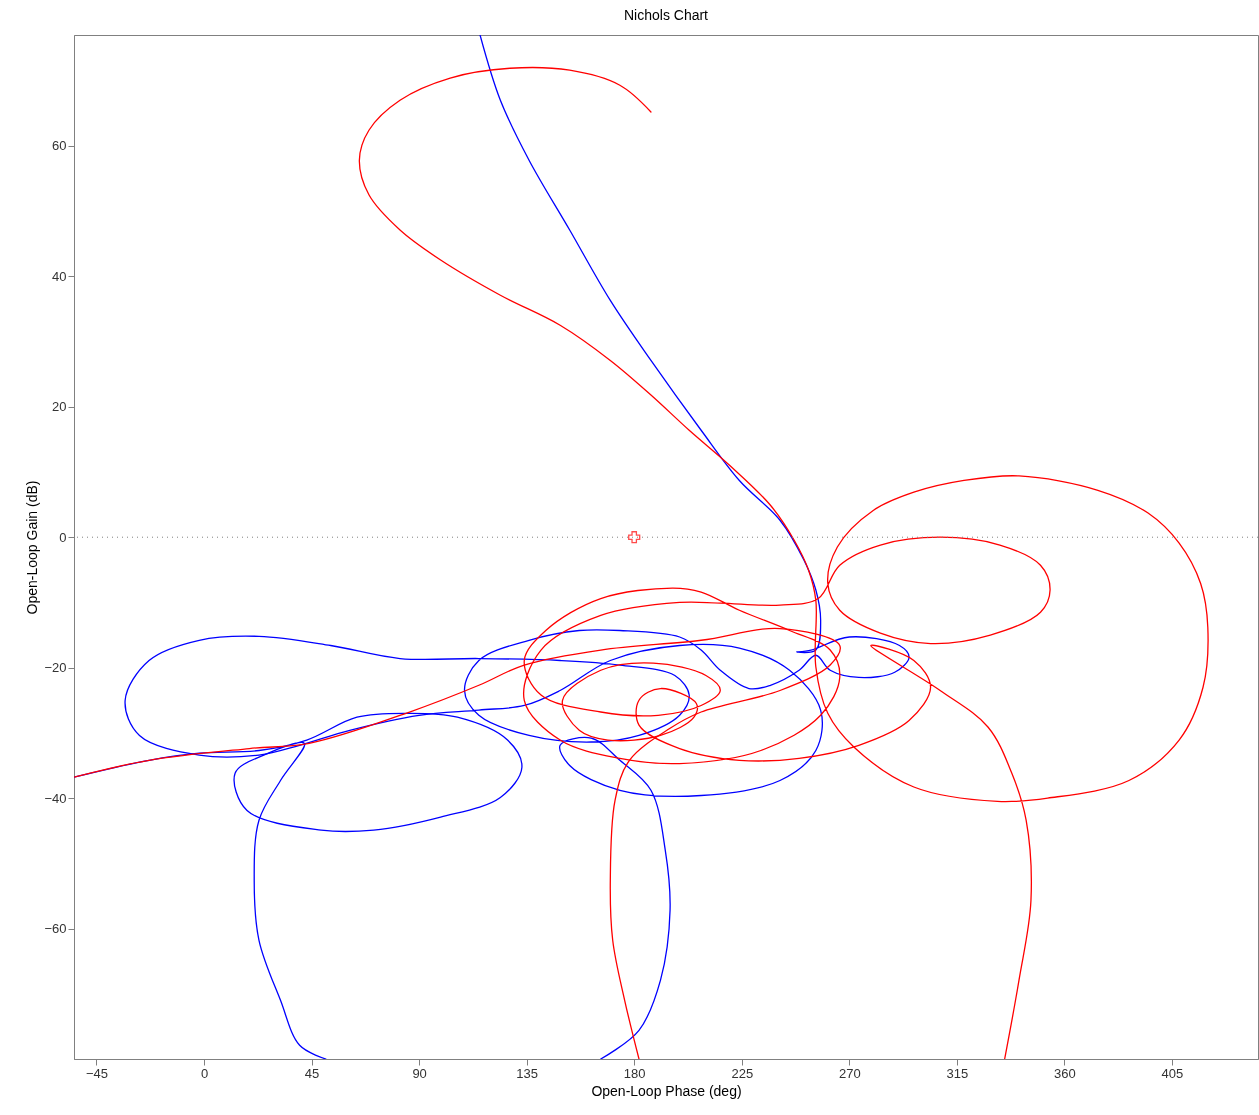 This screenshot has height=1115, width=1259. I want to click on x-tick-label: 135, so click(527, 1073).